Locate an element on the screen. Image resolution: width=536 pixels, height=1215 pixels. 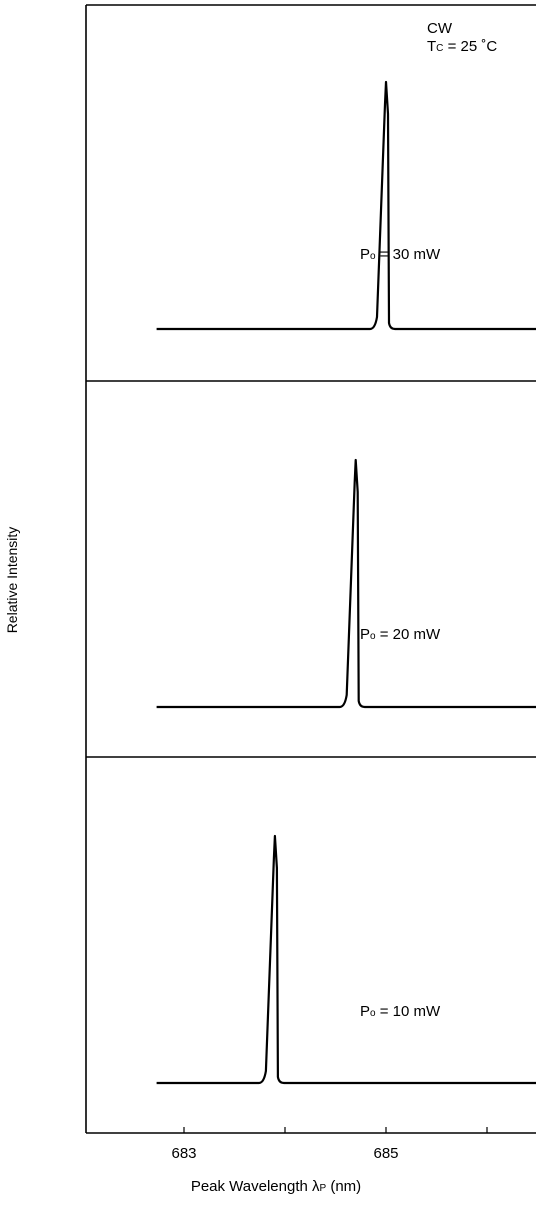
conditions-annotation: CW TC = 25 ˚C is located at coordinates (462, 39).